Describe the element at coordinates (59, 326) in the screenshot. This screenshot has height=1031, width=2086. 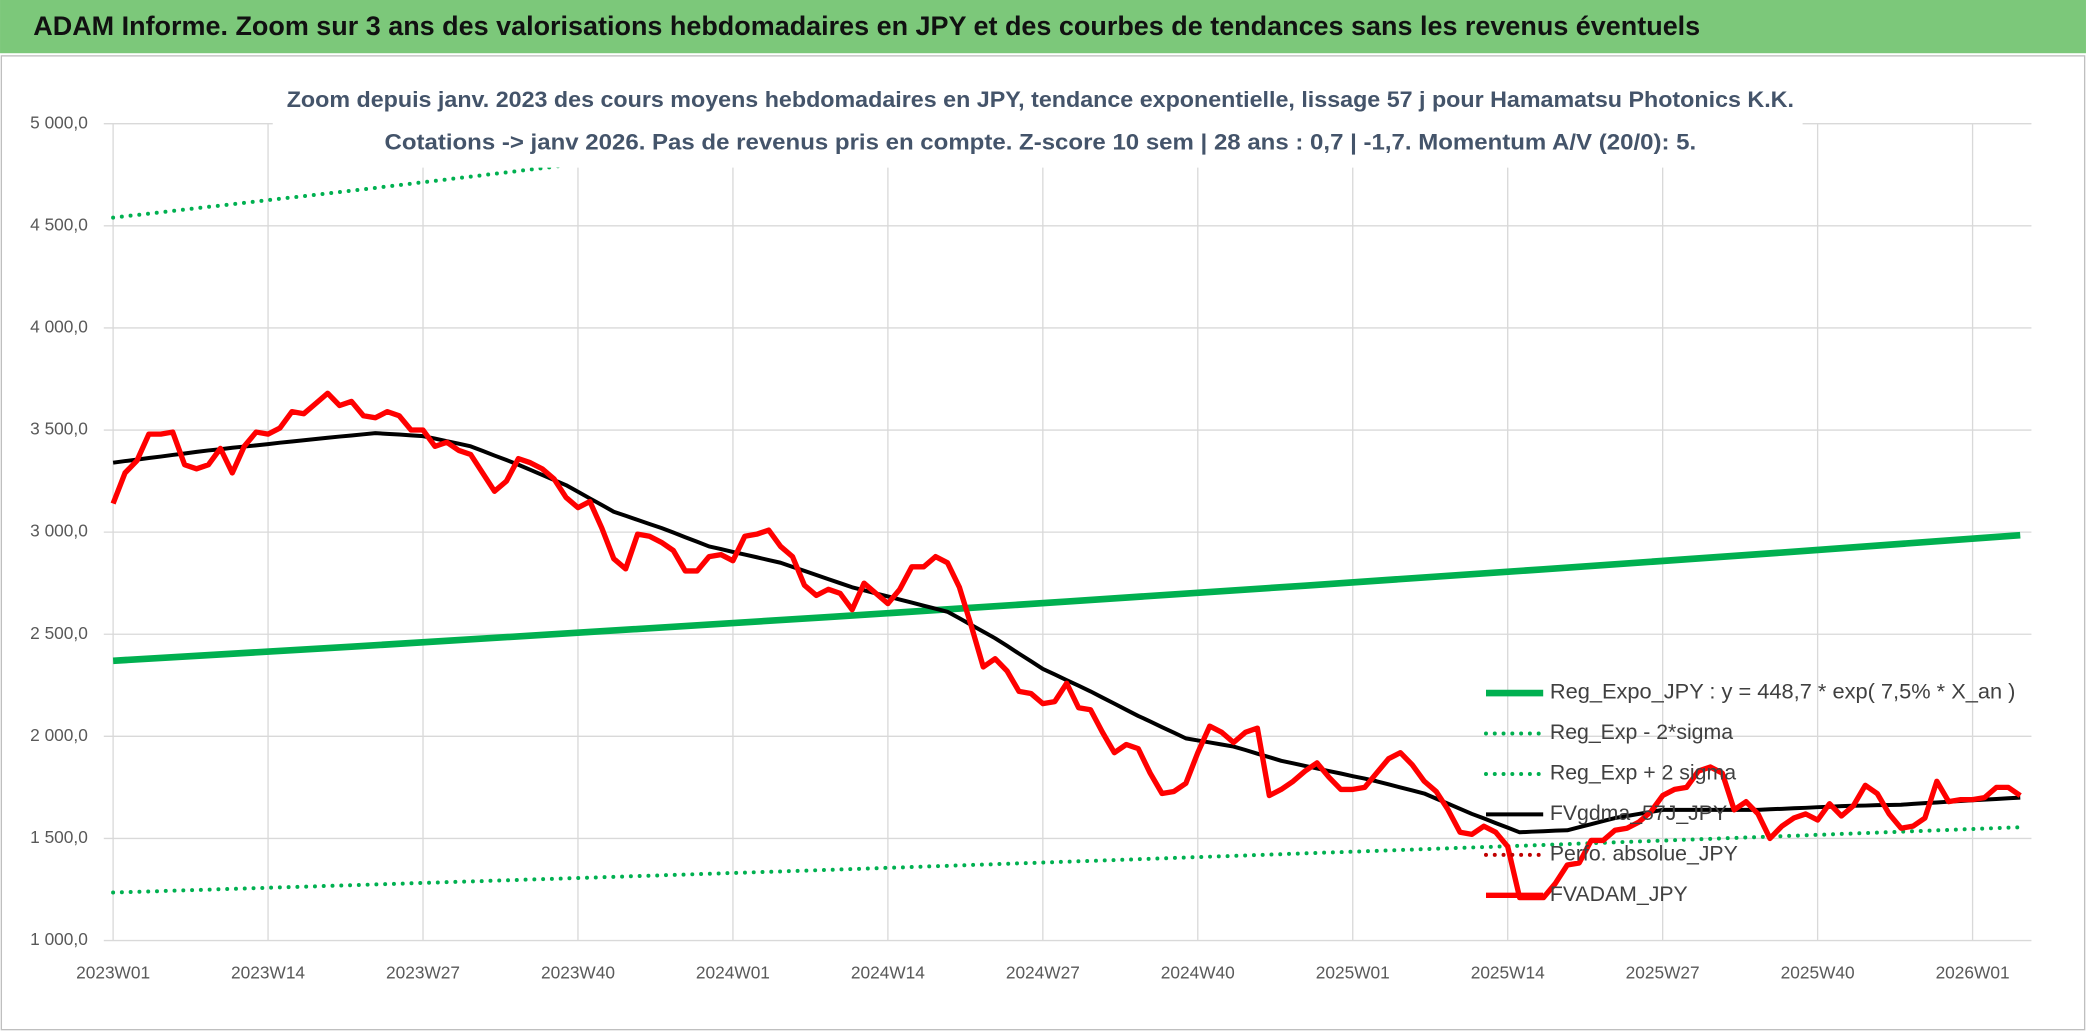
I see `y-tick-label: 4 000,0` at that location.